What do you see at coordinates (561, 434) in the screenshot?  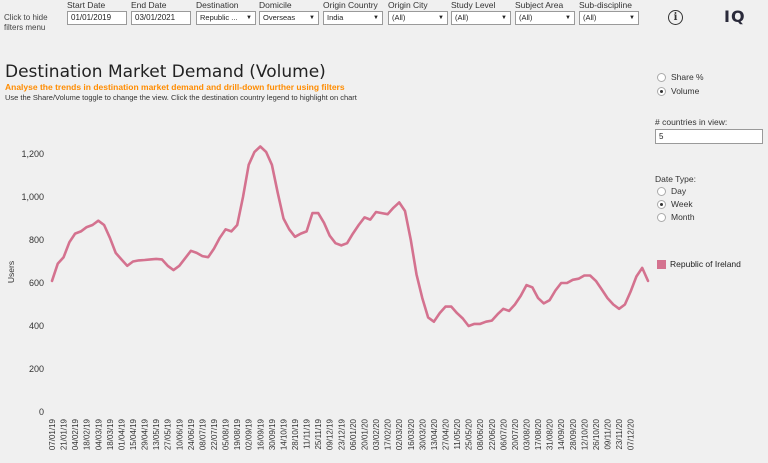 I see `x-tick-label: 14/09/20` at bounding box center [561, 434].